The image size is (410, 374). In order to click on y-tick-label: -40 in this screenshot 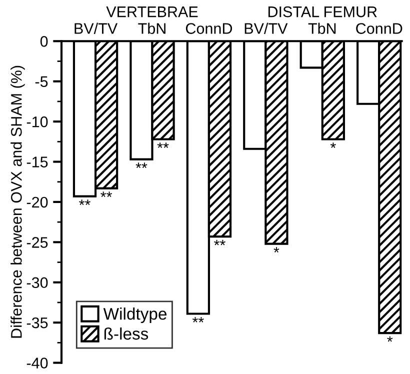, I will do `click(37, 363)`.